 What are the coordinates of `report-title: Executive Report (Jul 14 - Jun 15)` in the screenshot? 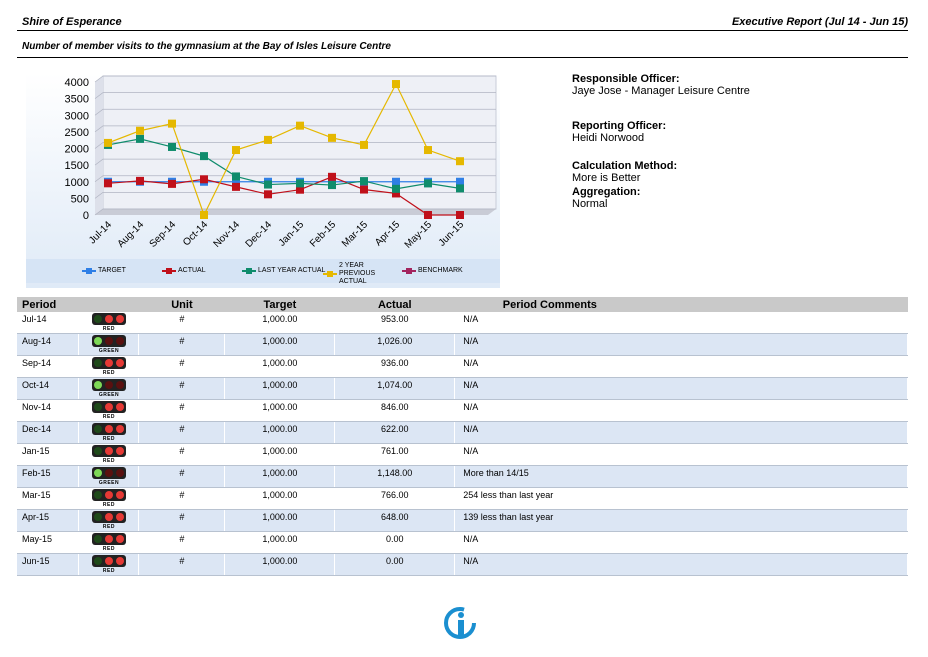 It's located at (819, 22).